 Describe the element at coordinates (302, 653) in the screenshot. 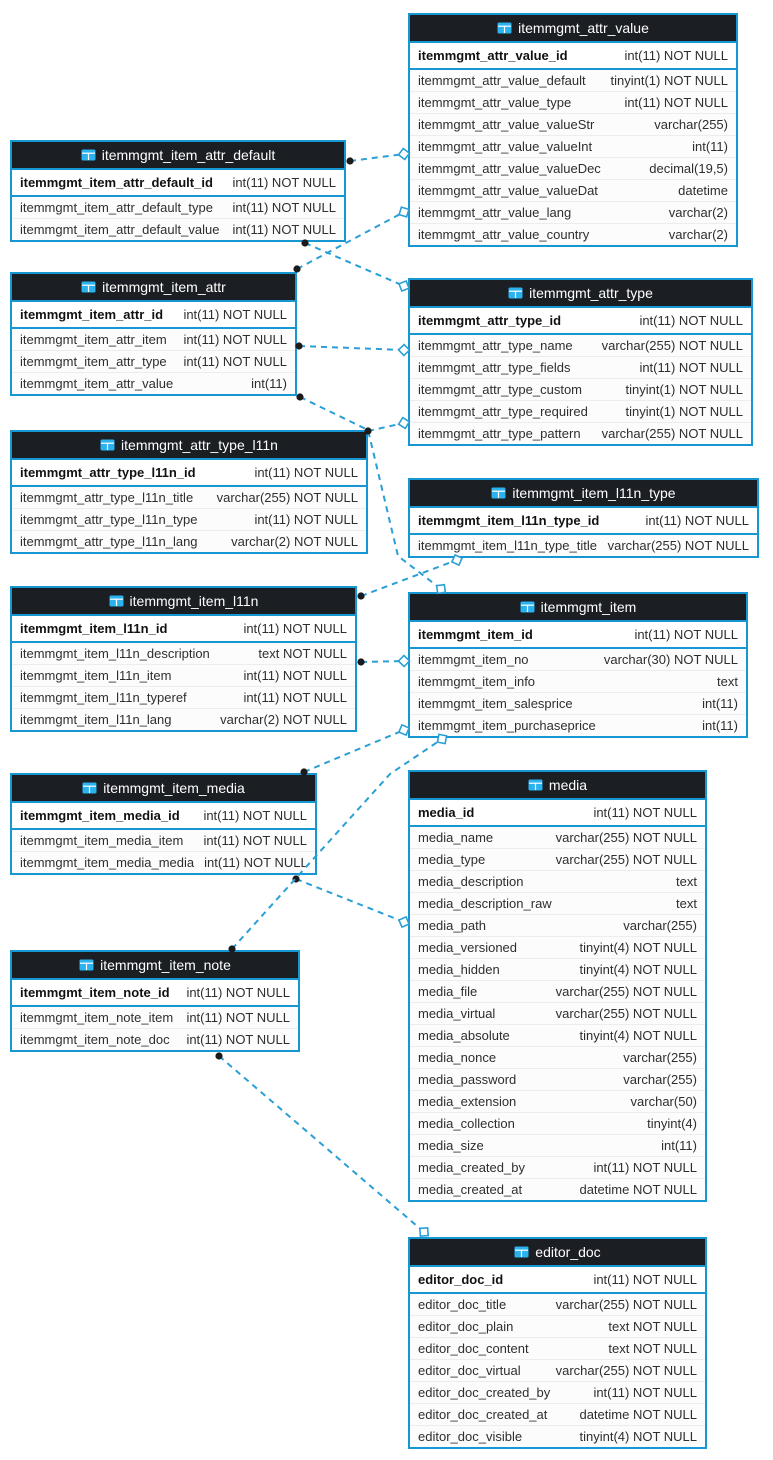

I see `column-type: text NOT NULL` at that location.